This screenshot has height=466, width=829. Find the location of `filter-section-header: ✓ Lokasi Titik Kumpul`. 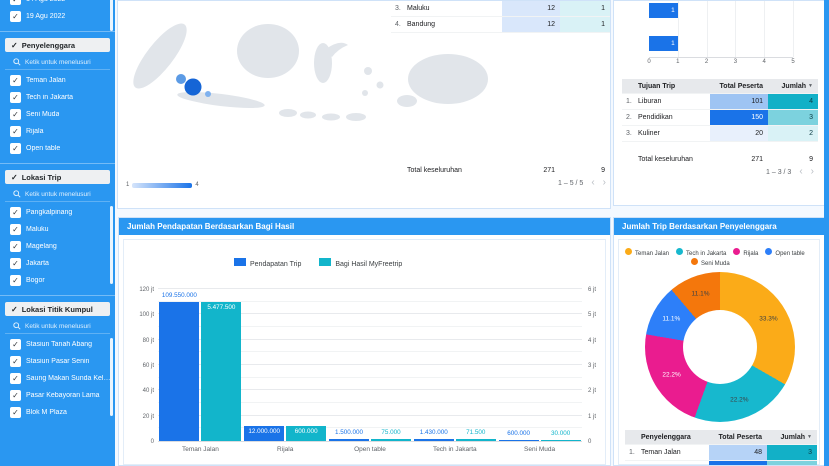

filter-section-header: ✓ Lokasi Titik Kumpul is located at coordinates (57, 309).